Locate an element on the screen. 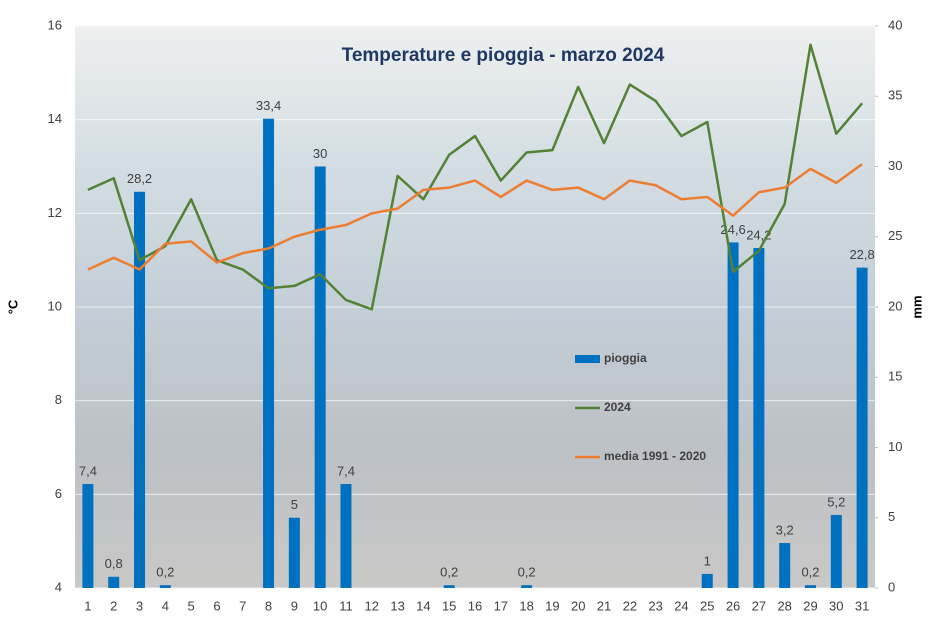 This screenshot has width=928, height=622. data-label: 3,2 is located at coordinates (785, 529).